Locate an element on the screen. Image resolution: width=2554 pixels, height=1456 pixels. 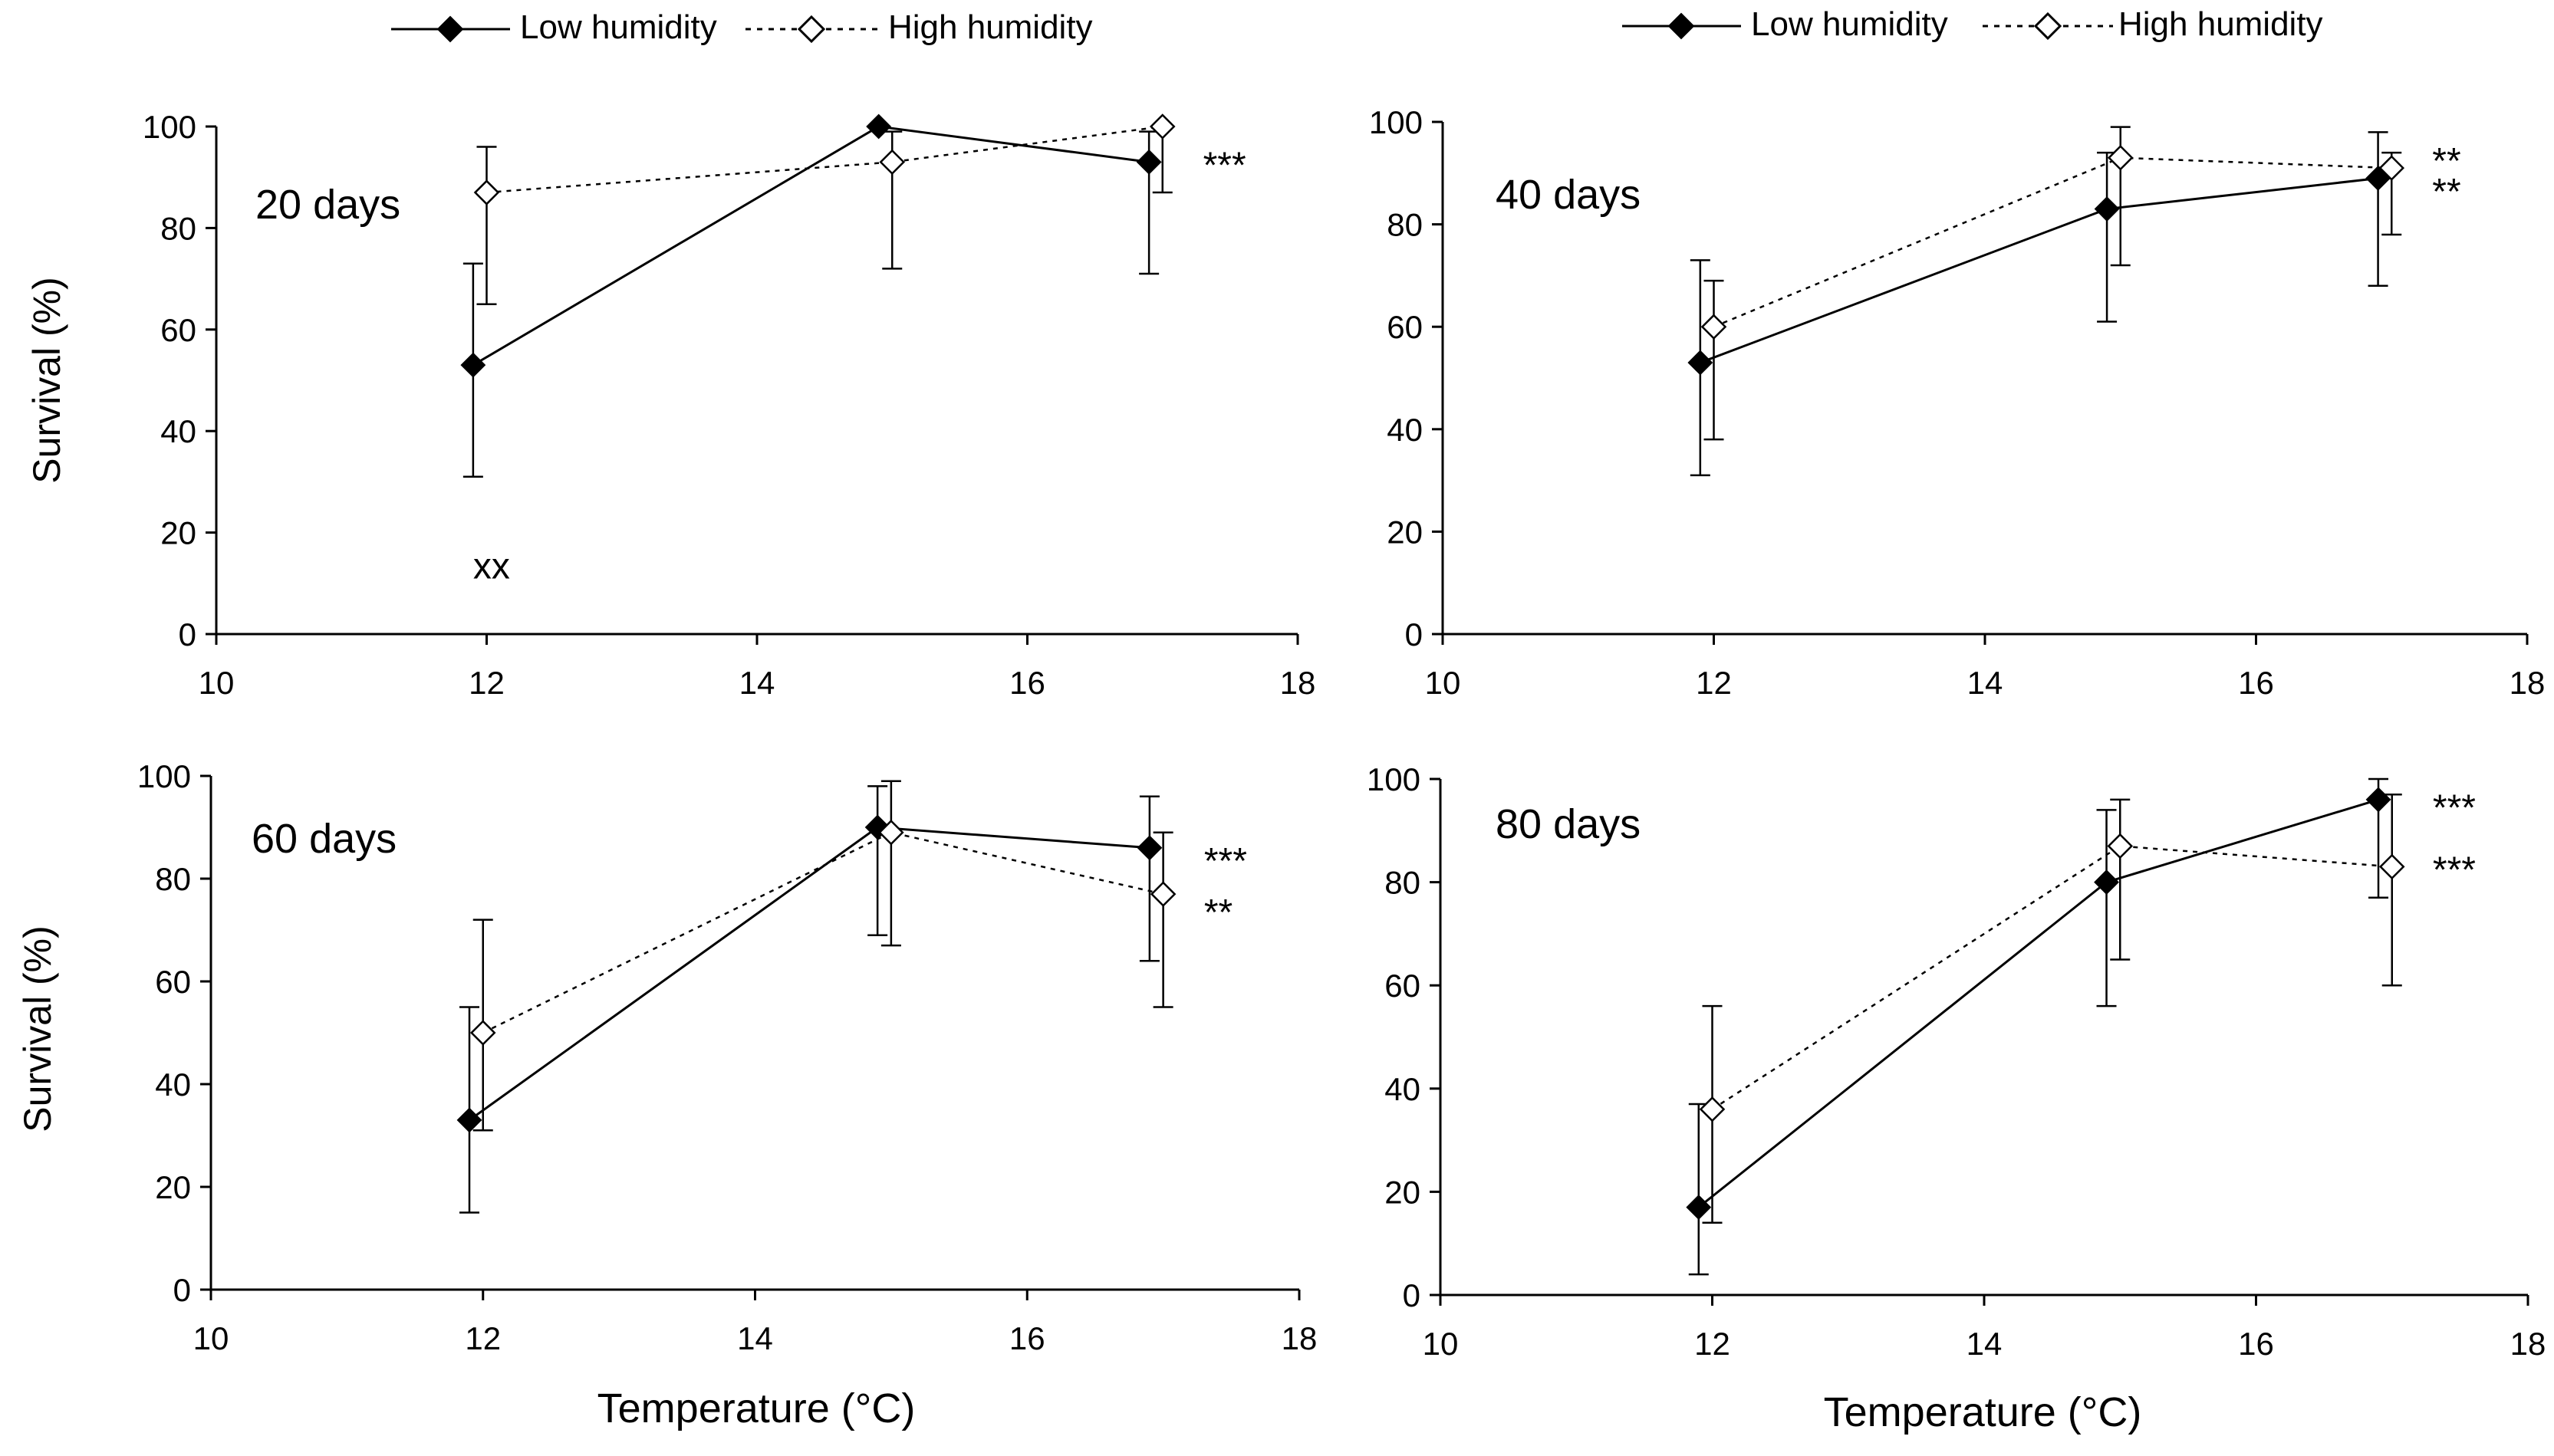
panel-title: 40 days is located at coordinates (1568, 195).